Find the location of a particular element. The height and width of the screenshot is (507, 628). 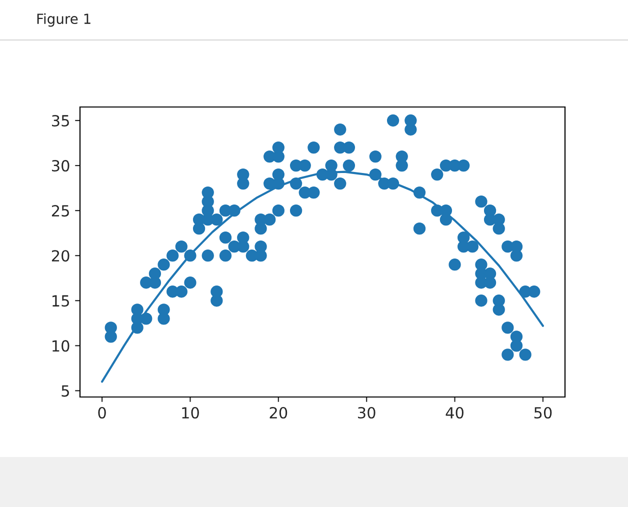

y-tick-label: 35 is located at coordinates (60, 120).